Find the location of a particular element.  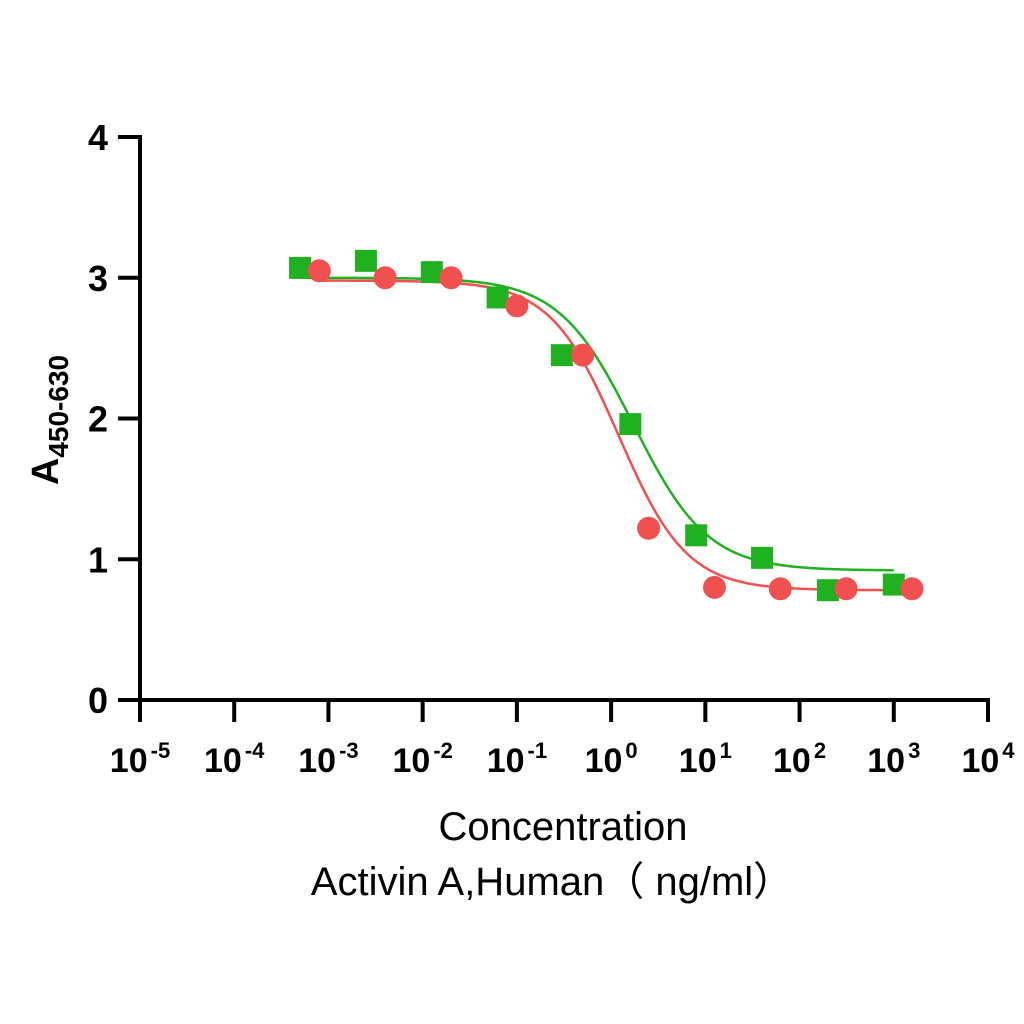

x-tick-exp: 2 is located at coordinates (820, 750).